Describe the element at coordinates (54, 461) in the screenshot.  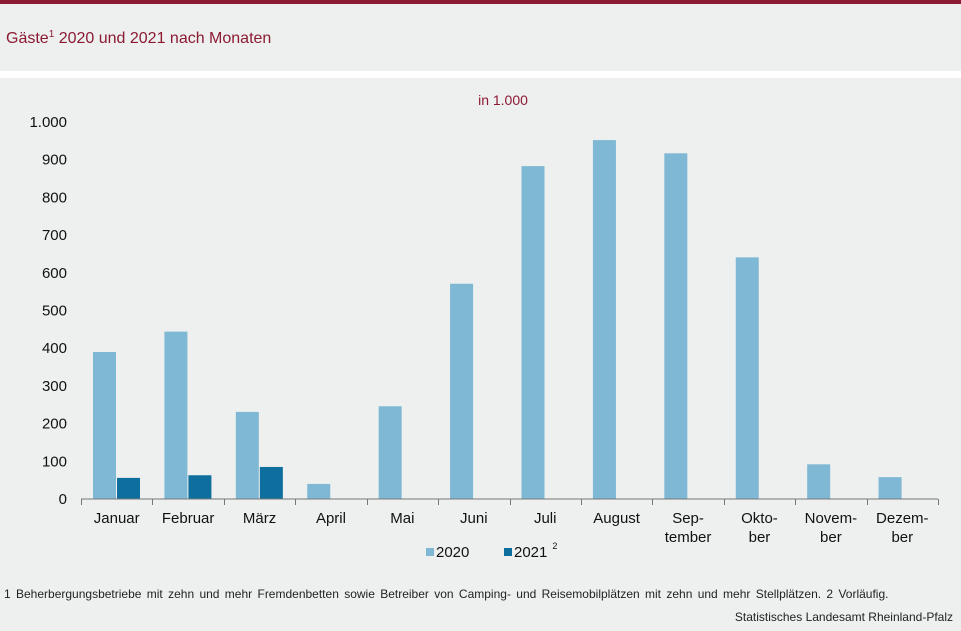
I see `y-tick-label: 100` at that location.